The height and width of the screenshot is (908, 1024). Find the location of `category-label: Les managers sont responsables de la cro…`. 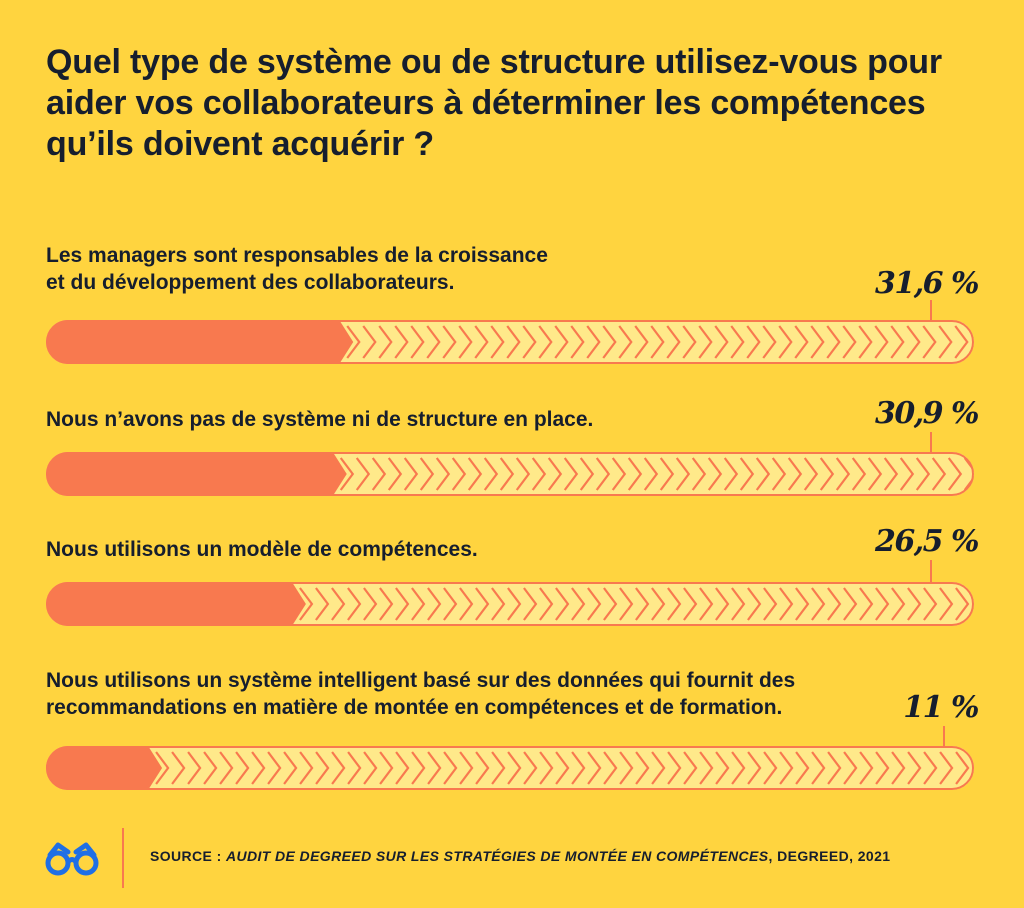

category-label: Les managers sont responsables de la cro… is located at coordinates (297, 269).